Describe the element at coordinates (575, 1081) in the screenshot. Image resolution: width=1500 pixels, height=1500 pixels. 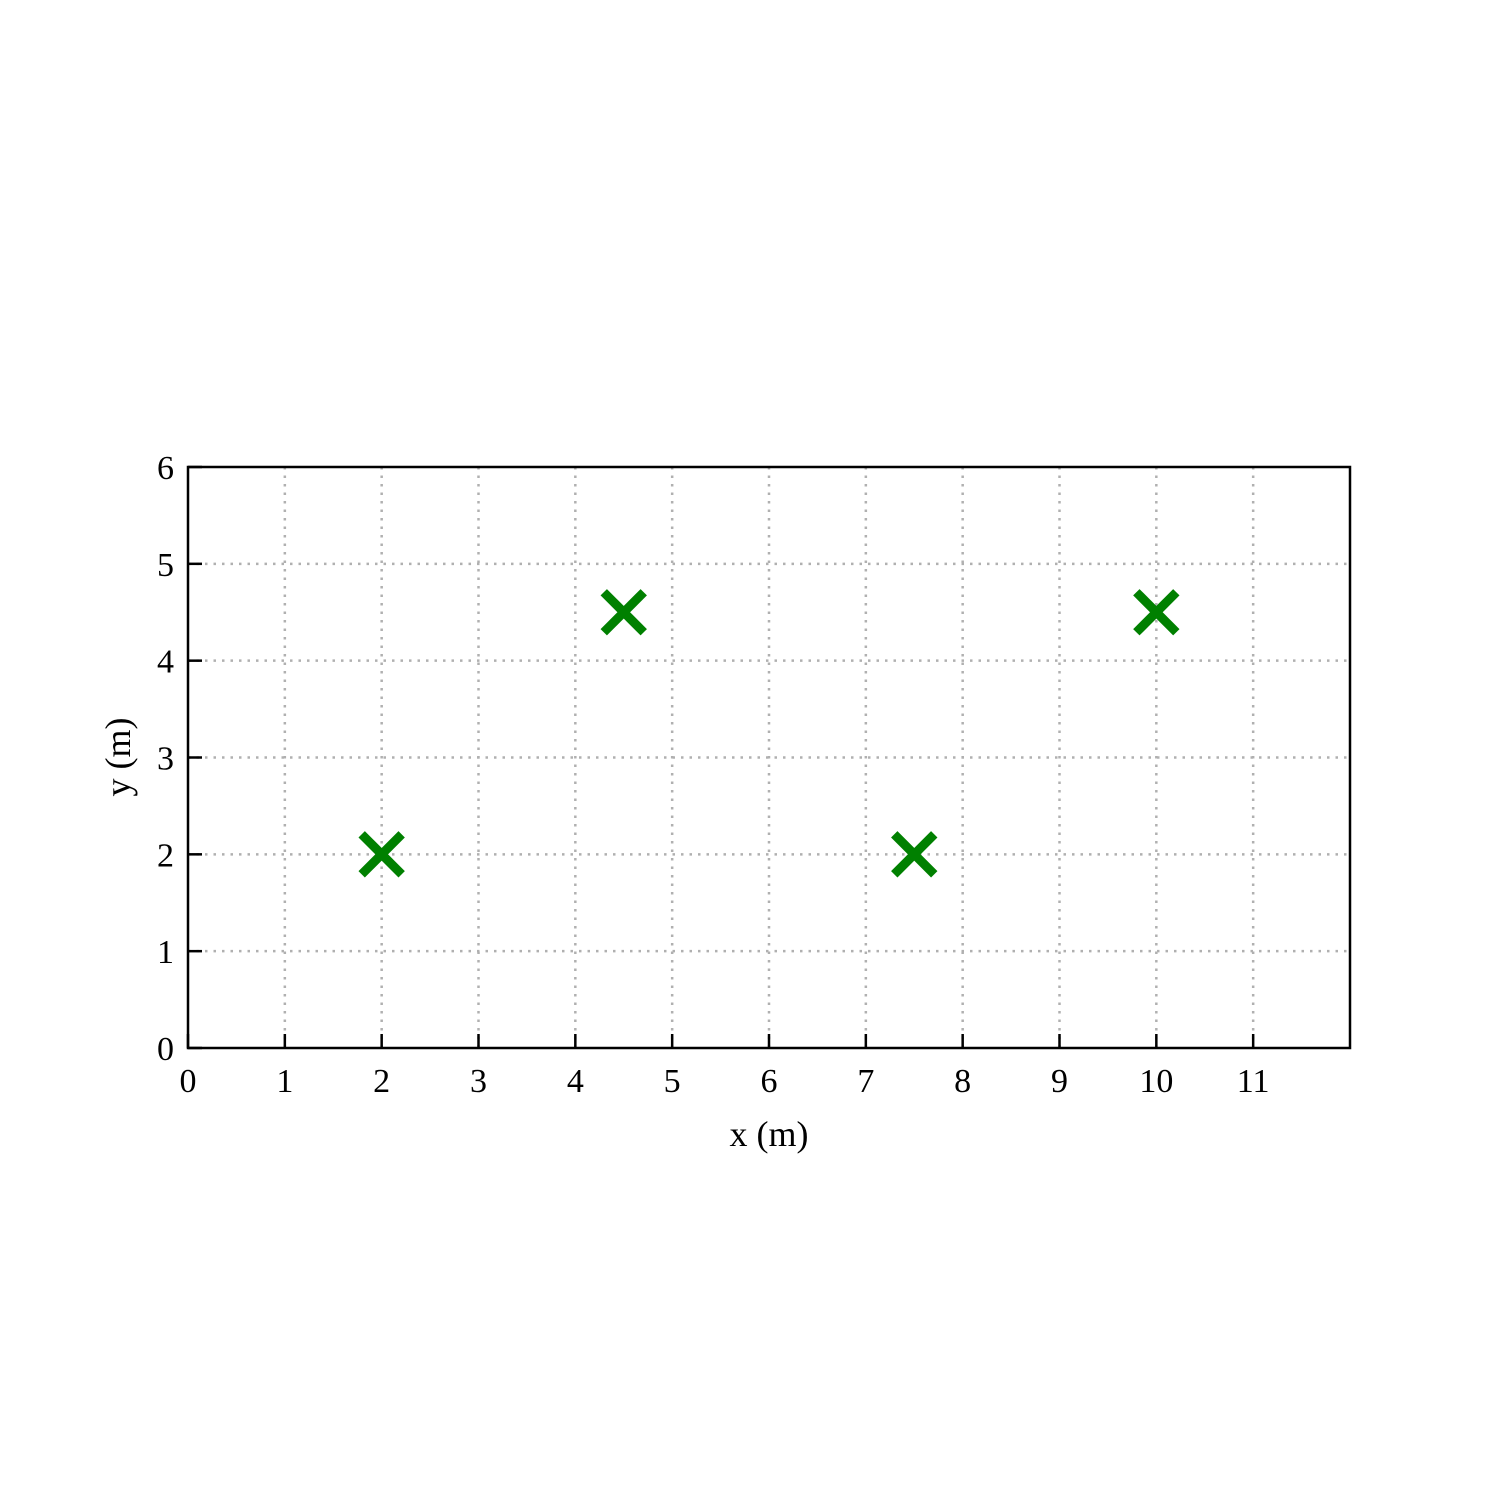
I see `x-tick-label: 4` at that location.